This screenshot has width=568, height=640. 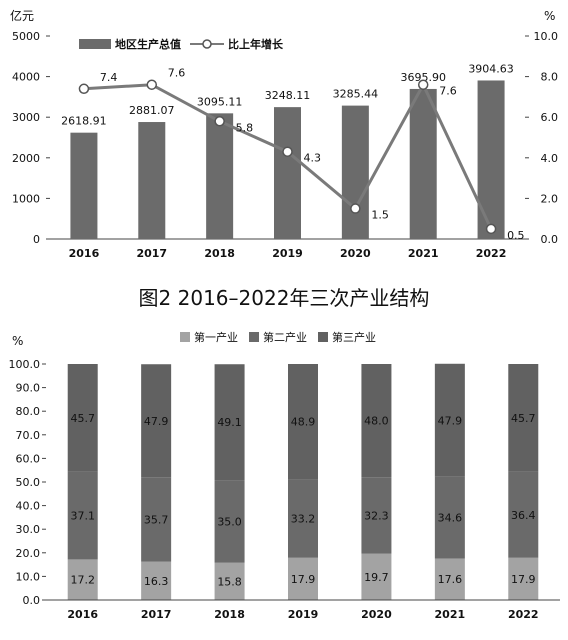 What do you see at coordinates (95, 44) in the screenshot?
I see `legend-swatch-gdp` at bounding box center [95, 44].